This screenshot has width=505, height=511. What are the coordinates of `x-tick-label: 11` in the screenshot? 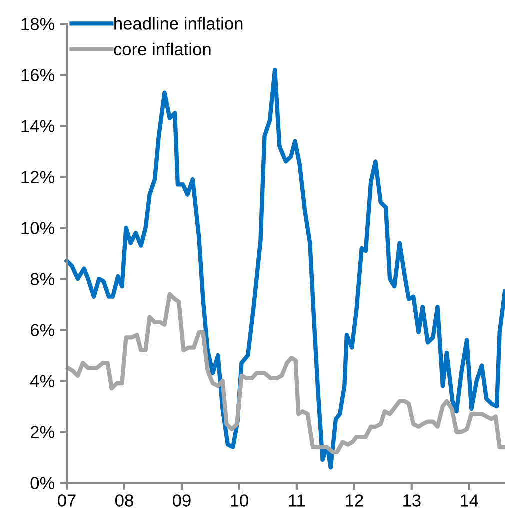 It's located at (297, 500).